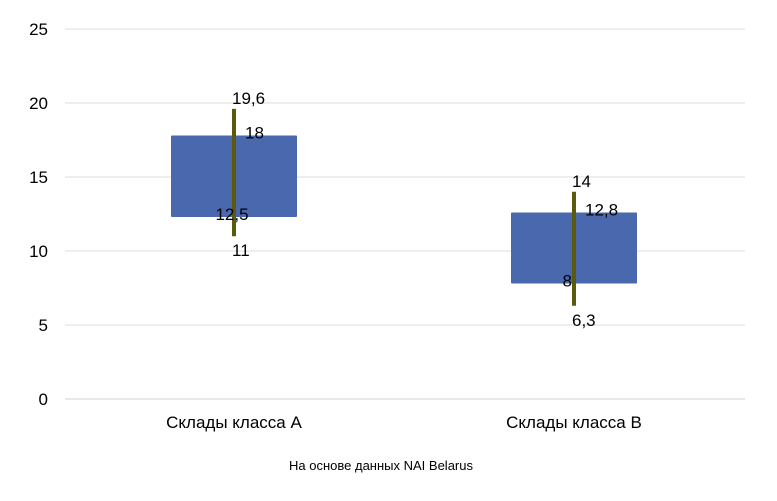 This screenshot has width=777, height=501. I want to click on y-tick-label: 15, so click(38, 177).